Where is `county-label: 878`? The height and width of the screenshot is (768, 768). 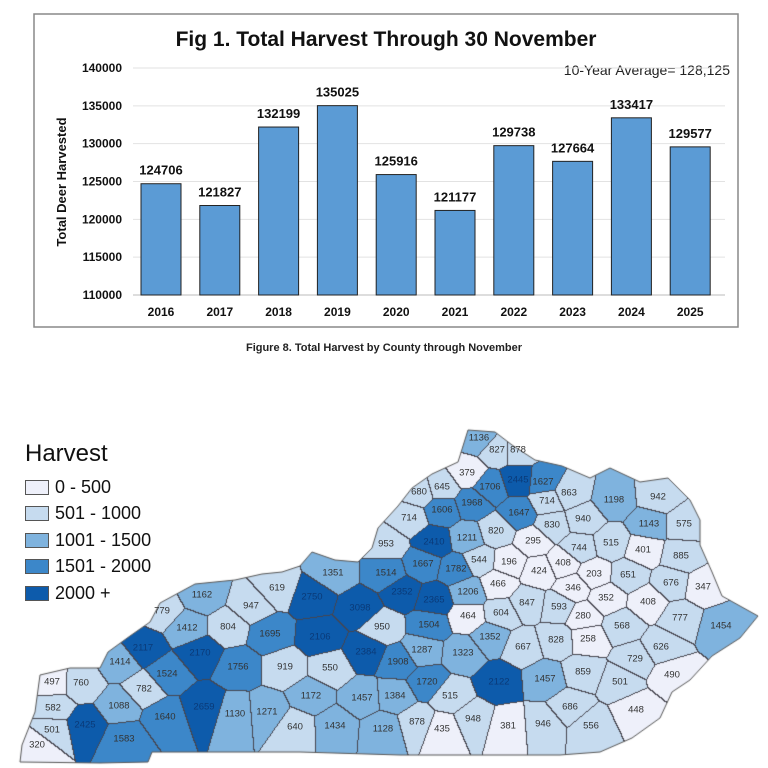
county-label: 878 is located at coordinates (417, 722).